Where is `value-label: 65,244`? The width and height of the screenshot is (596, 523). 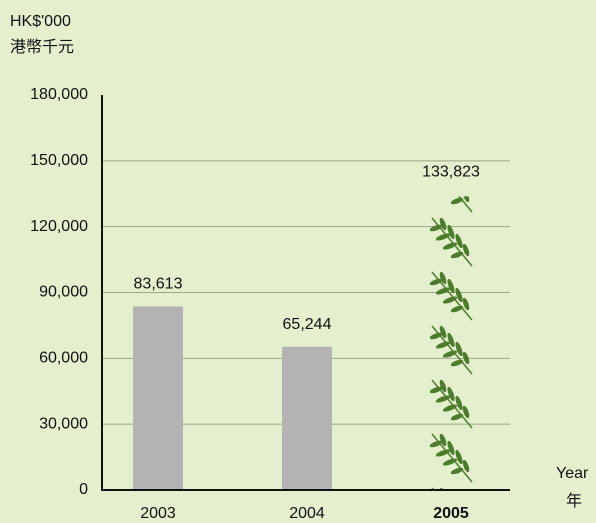 value-label: 65,244 is located at coordinates (307, 324).